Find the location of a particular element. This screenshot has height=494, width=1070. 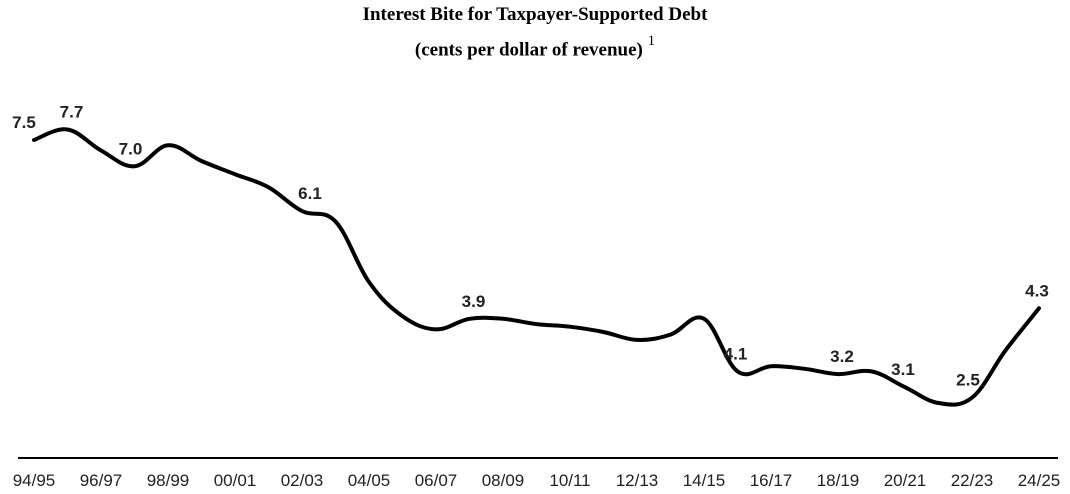

chart-subtitle-text: (cents per dollar of revenue) is located at coordinates (528, 50).